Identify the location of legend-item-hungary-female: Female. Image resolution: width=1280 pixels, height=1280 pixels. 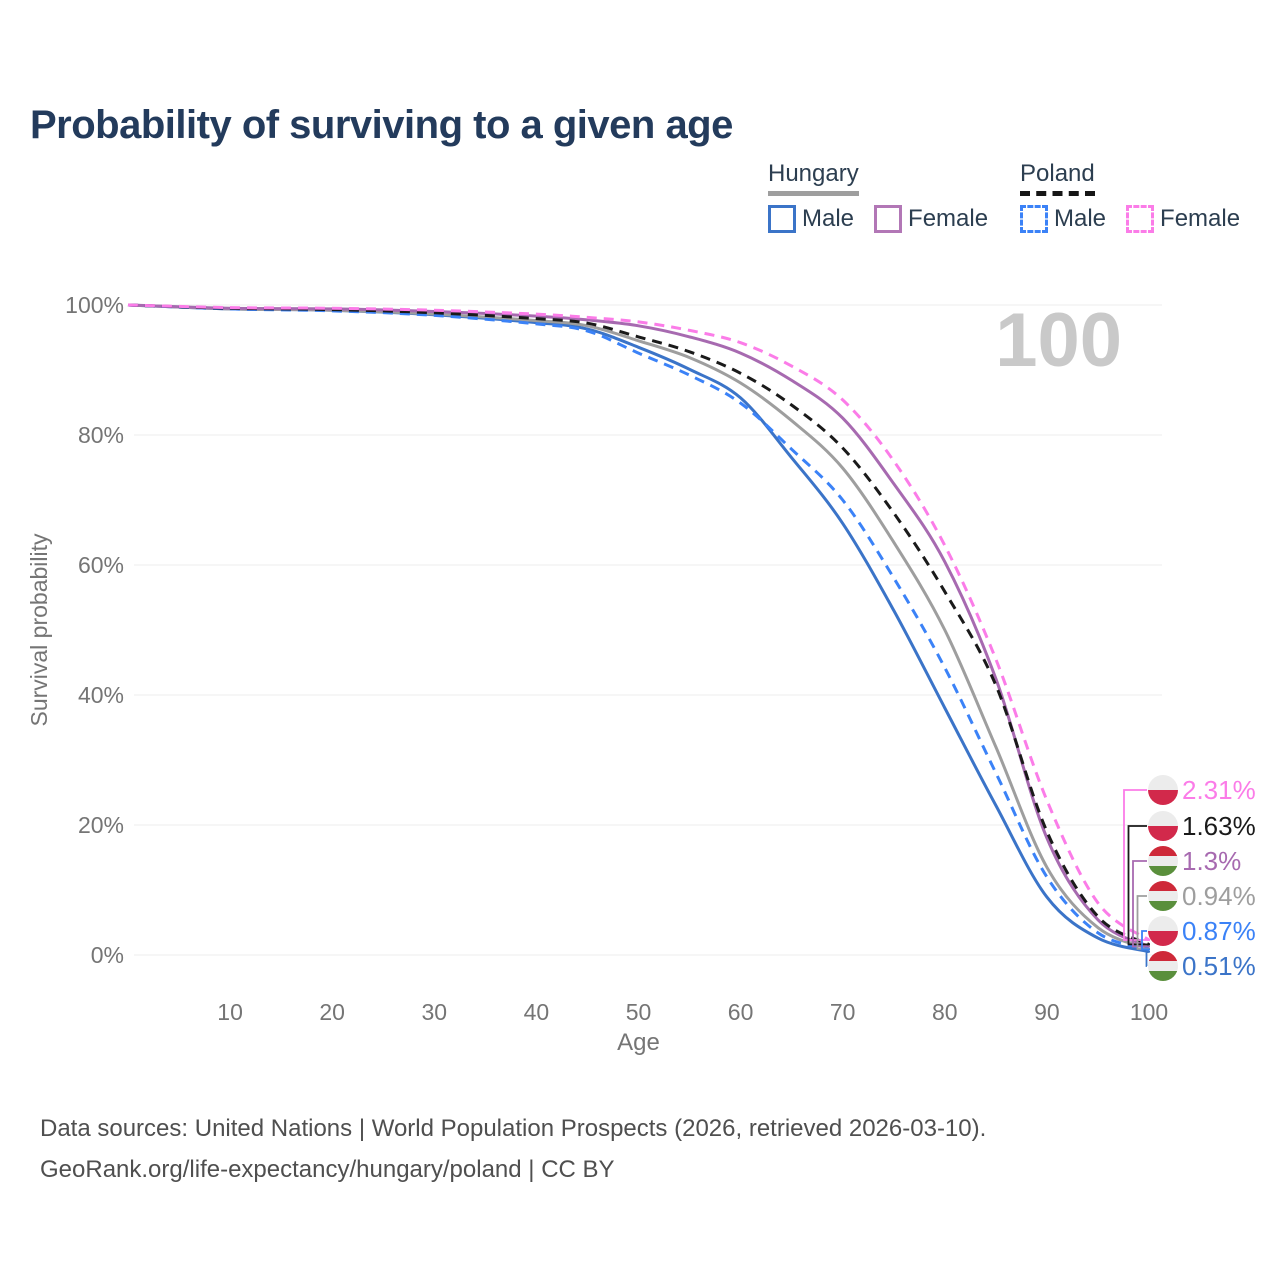
(931, 219).